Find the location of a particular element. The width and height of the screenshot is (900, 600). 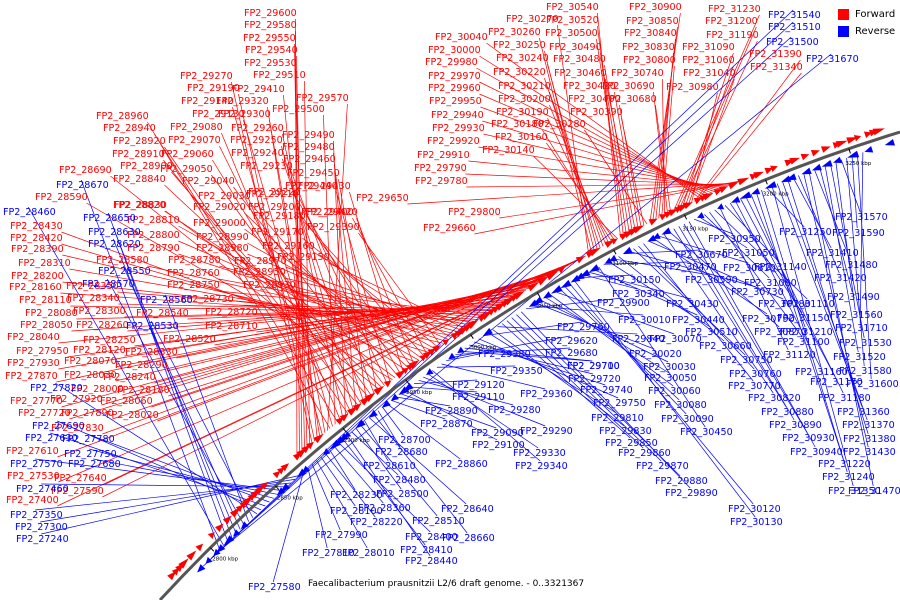

forward-gene-label: FP2_28310 is located at coordinates (44, 263).